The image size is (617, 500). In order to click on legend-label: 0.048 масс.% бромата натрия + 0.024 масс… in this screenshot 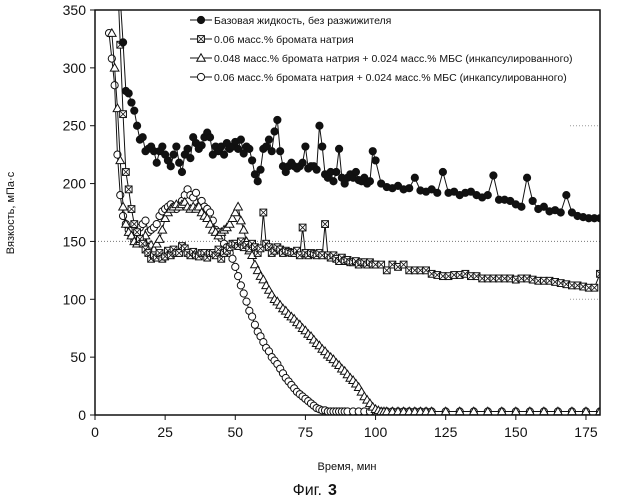, I will do `click(393, 59)`.